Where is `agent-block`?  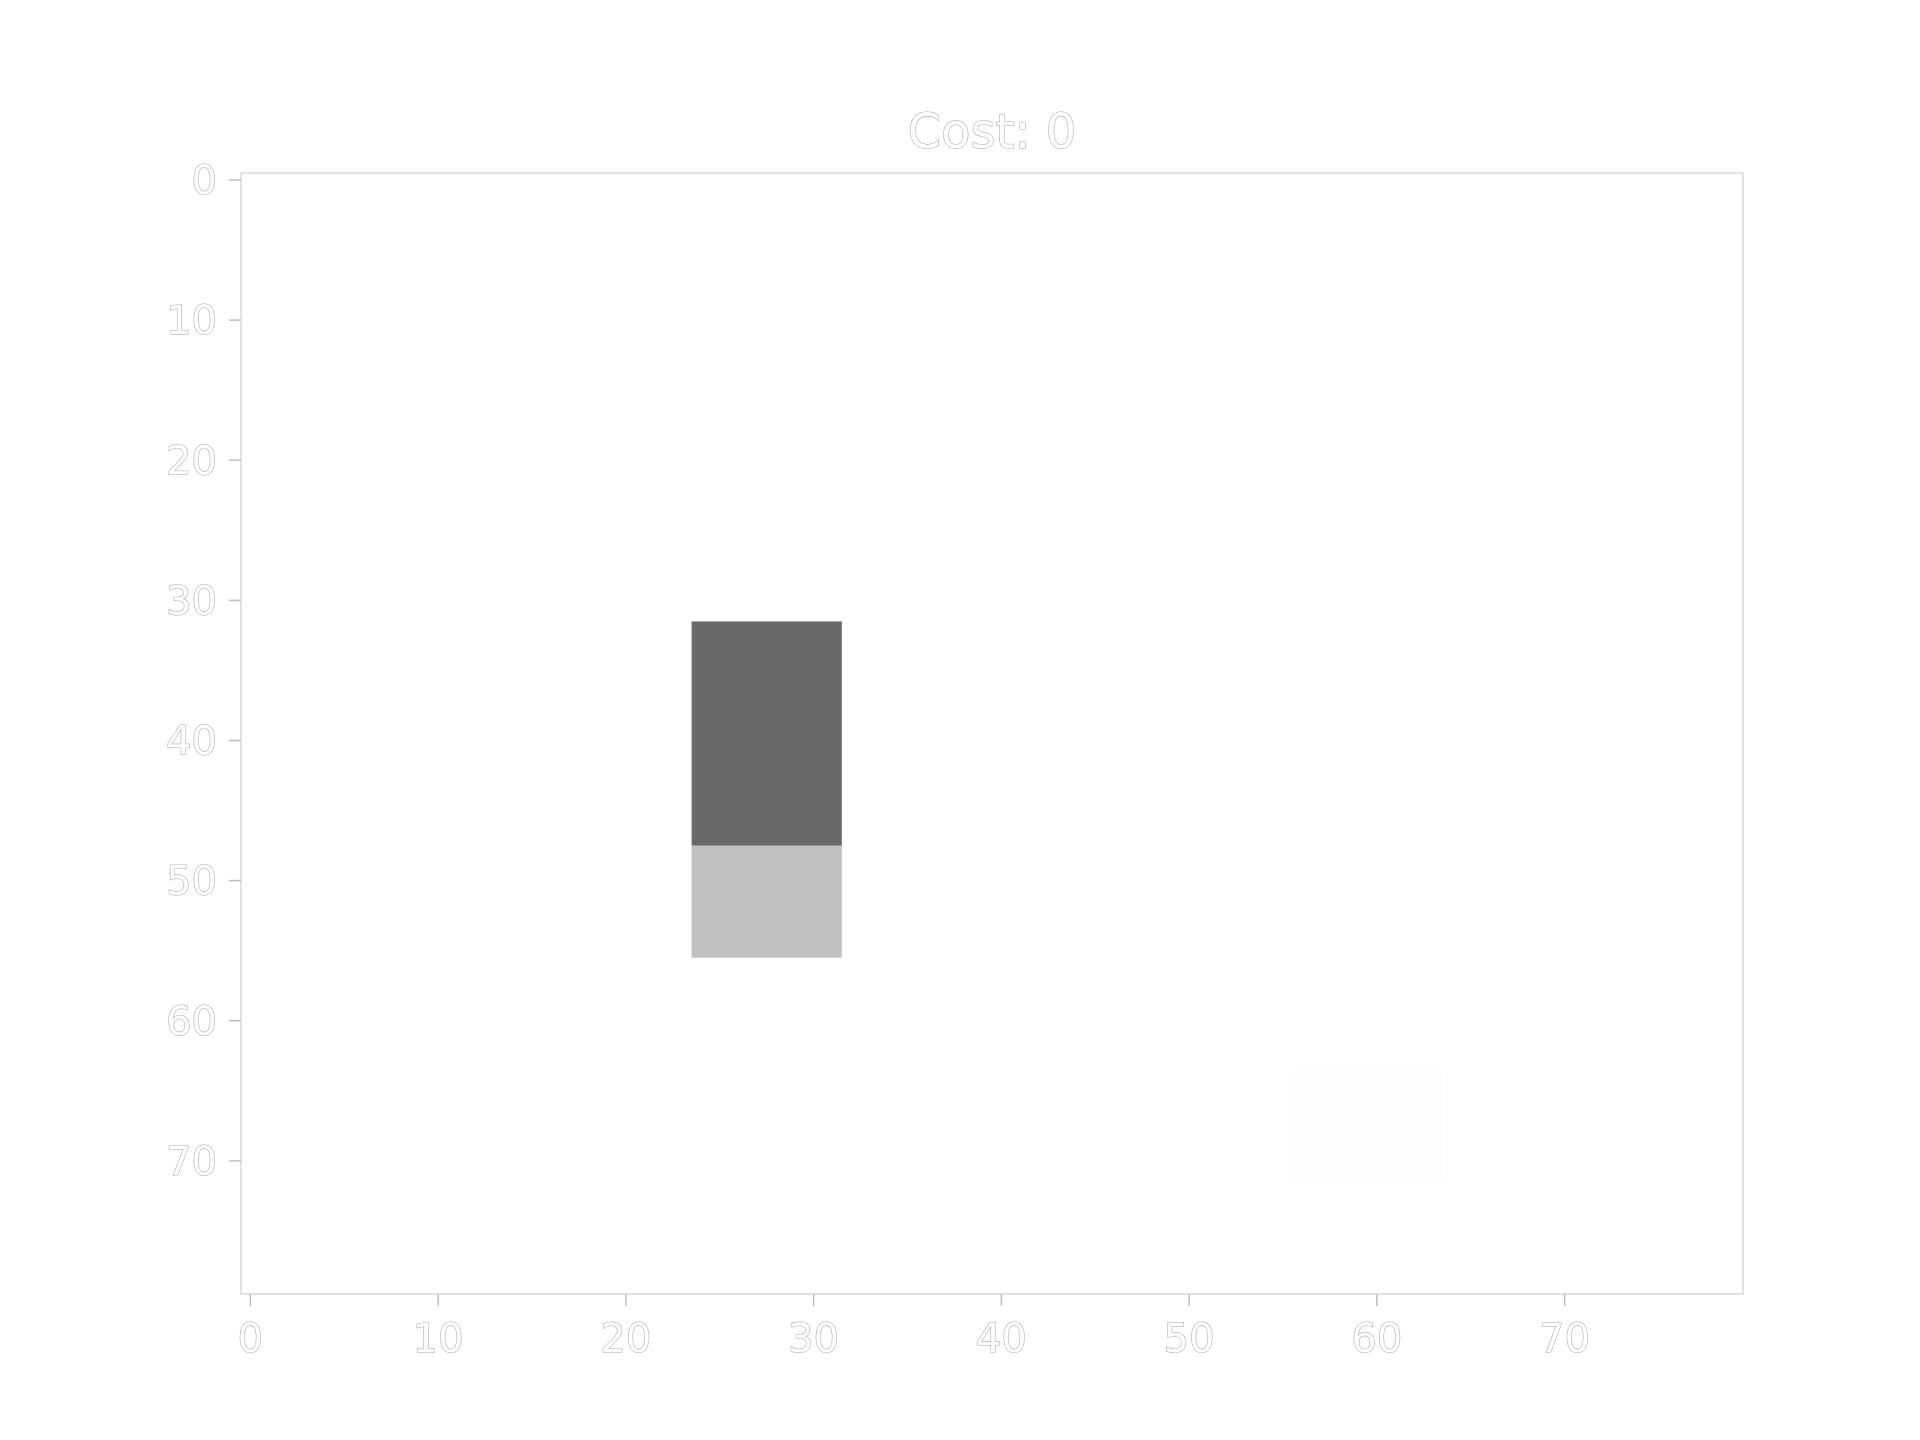
agent-block is located at coordinates (766, 733).